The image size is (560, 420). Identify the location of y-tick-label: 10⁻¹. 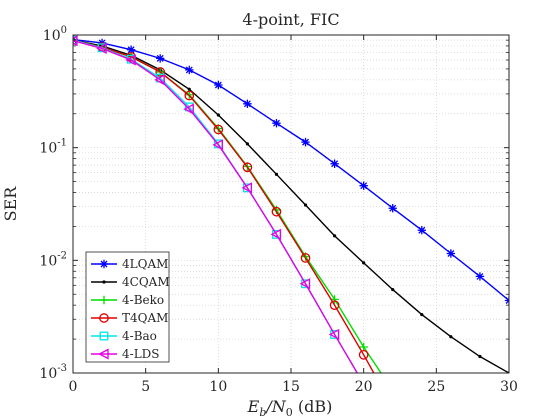
(53, 147).